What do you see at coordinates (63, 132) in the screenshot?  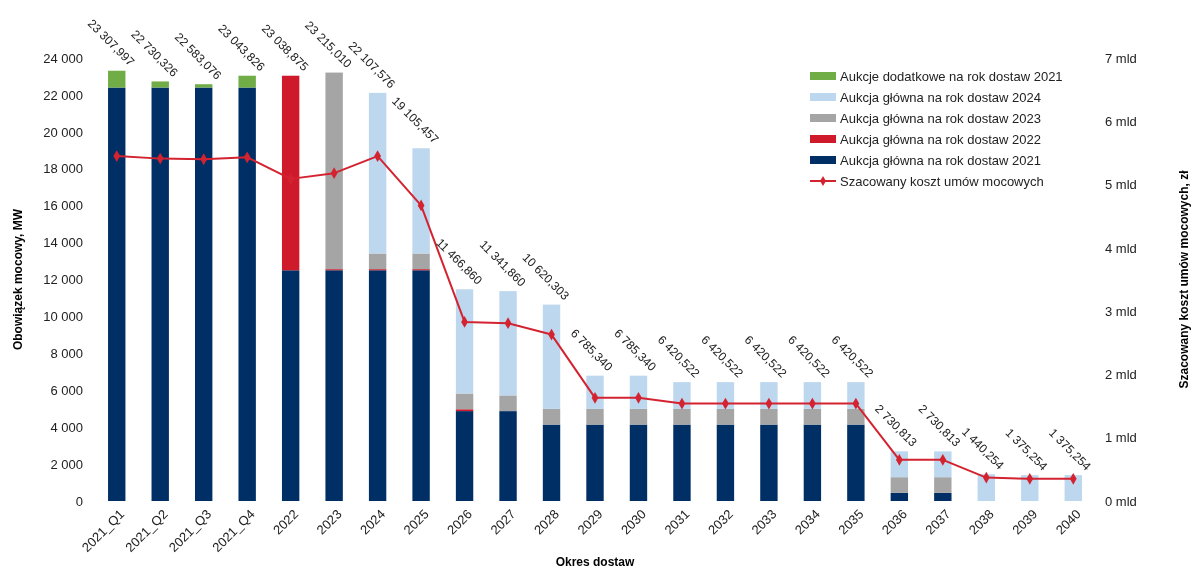 I see `y-tick-label: 20 000` at bounding box center [63, 132].